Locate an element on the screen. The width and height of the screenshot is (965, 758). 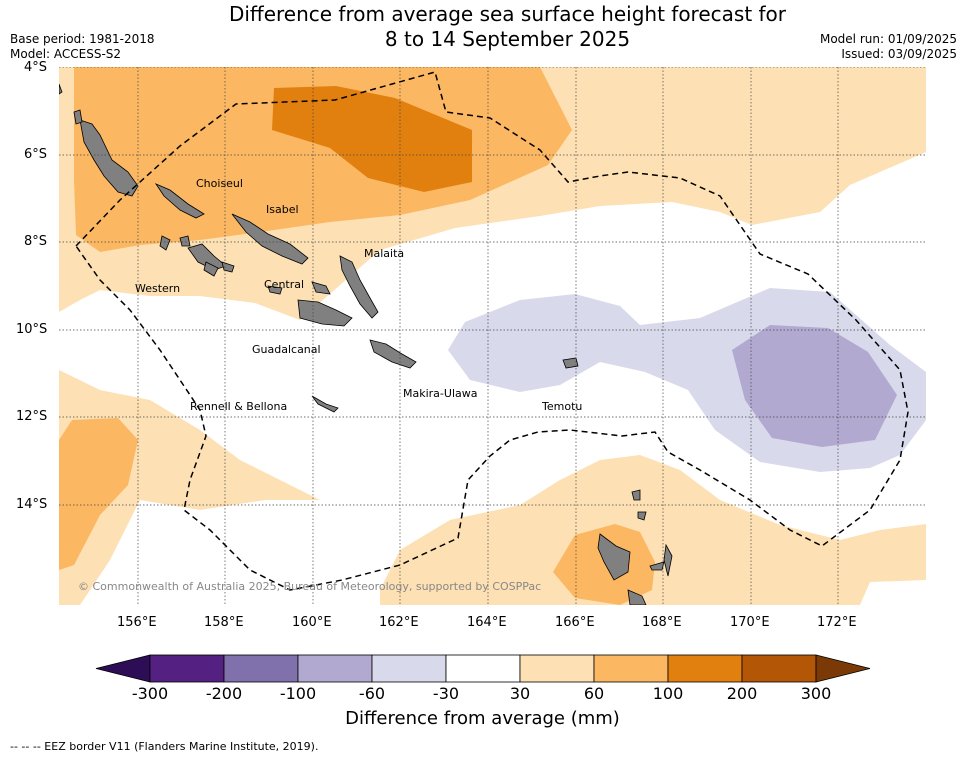
colorbar-tick-label: -200 is located at coordinates (224, 693).